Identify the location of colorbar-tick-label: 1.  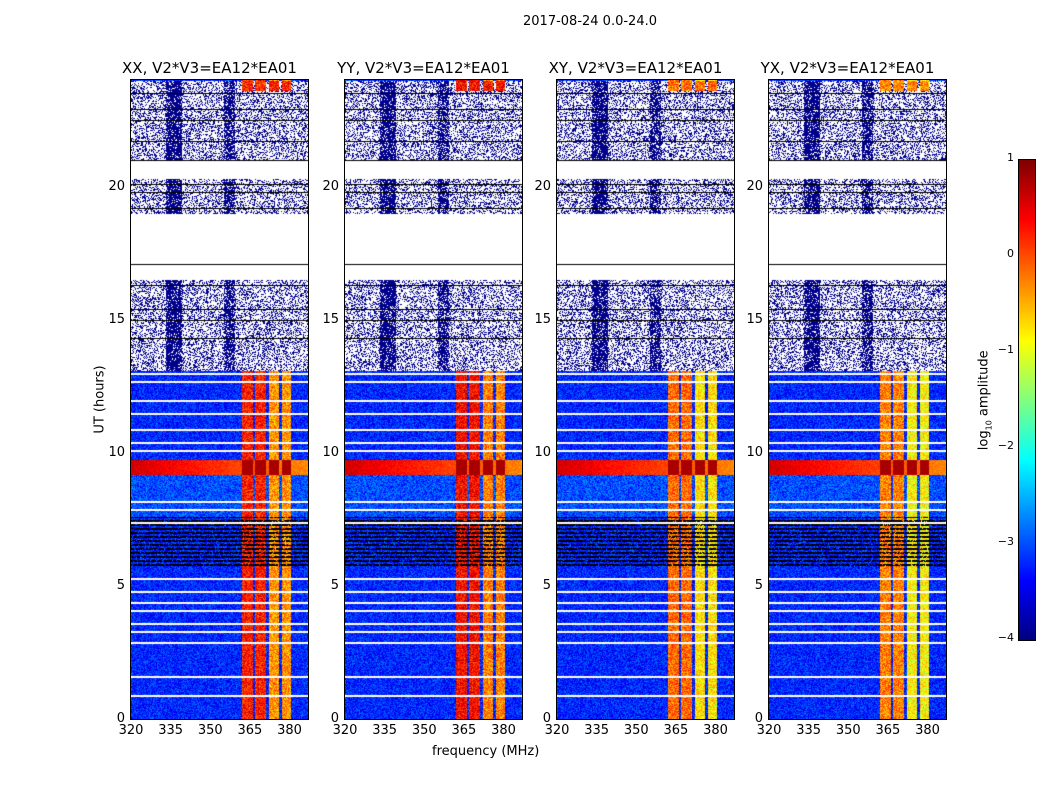
(1010, 157).